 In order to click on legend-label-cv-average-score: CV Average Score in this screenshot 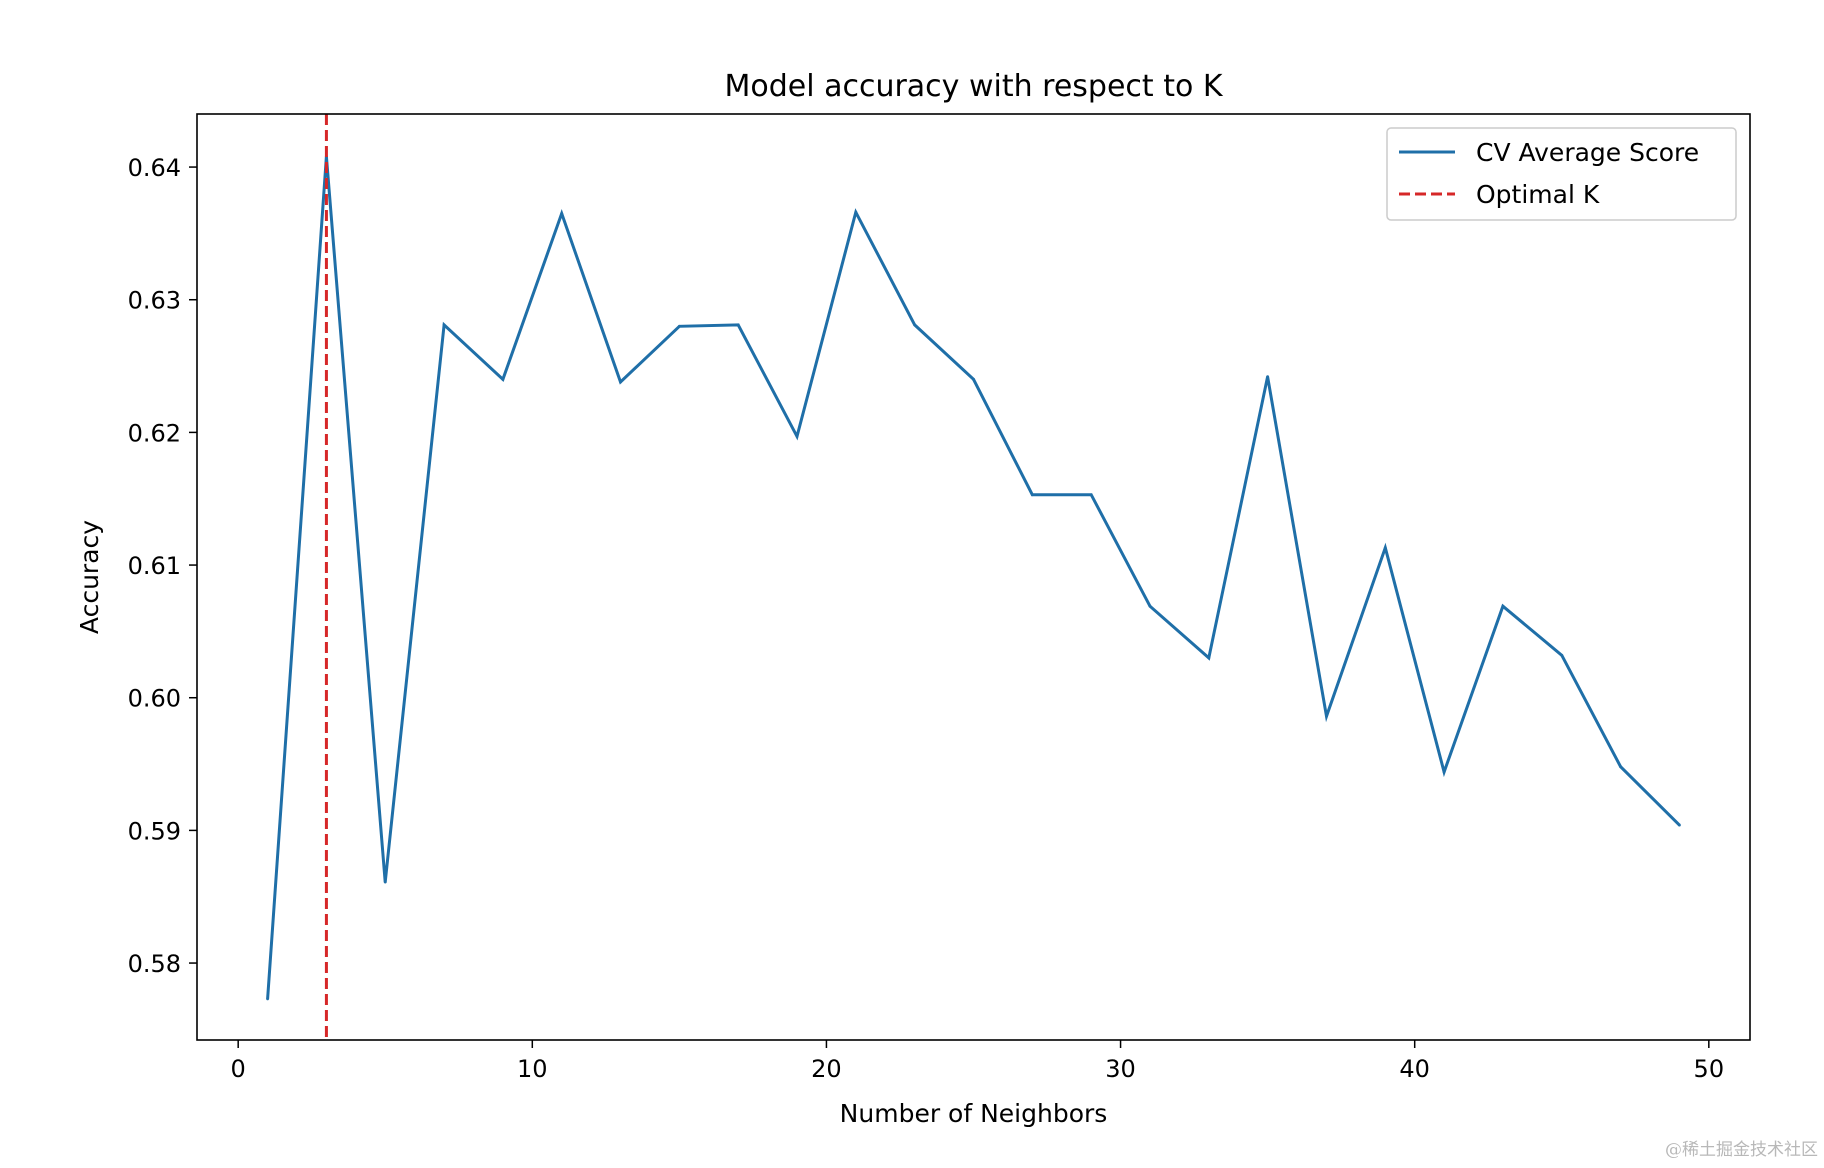, I will do `click(1587, 152)`.